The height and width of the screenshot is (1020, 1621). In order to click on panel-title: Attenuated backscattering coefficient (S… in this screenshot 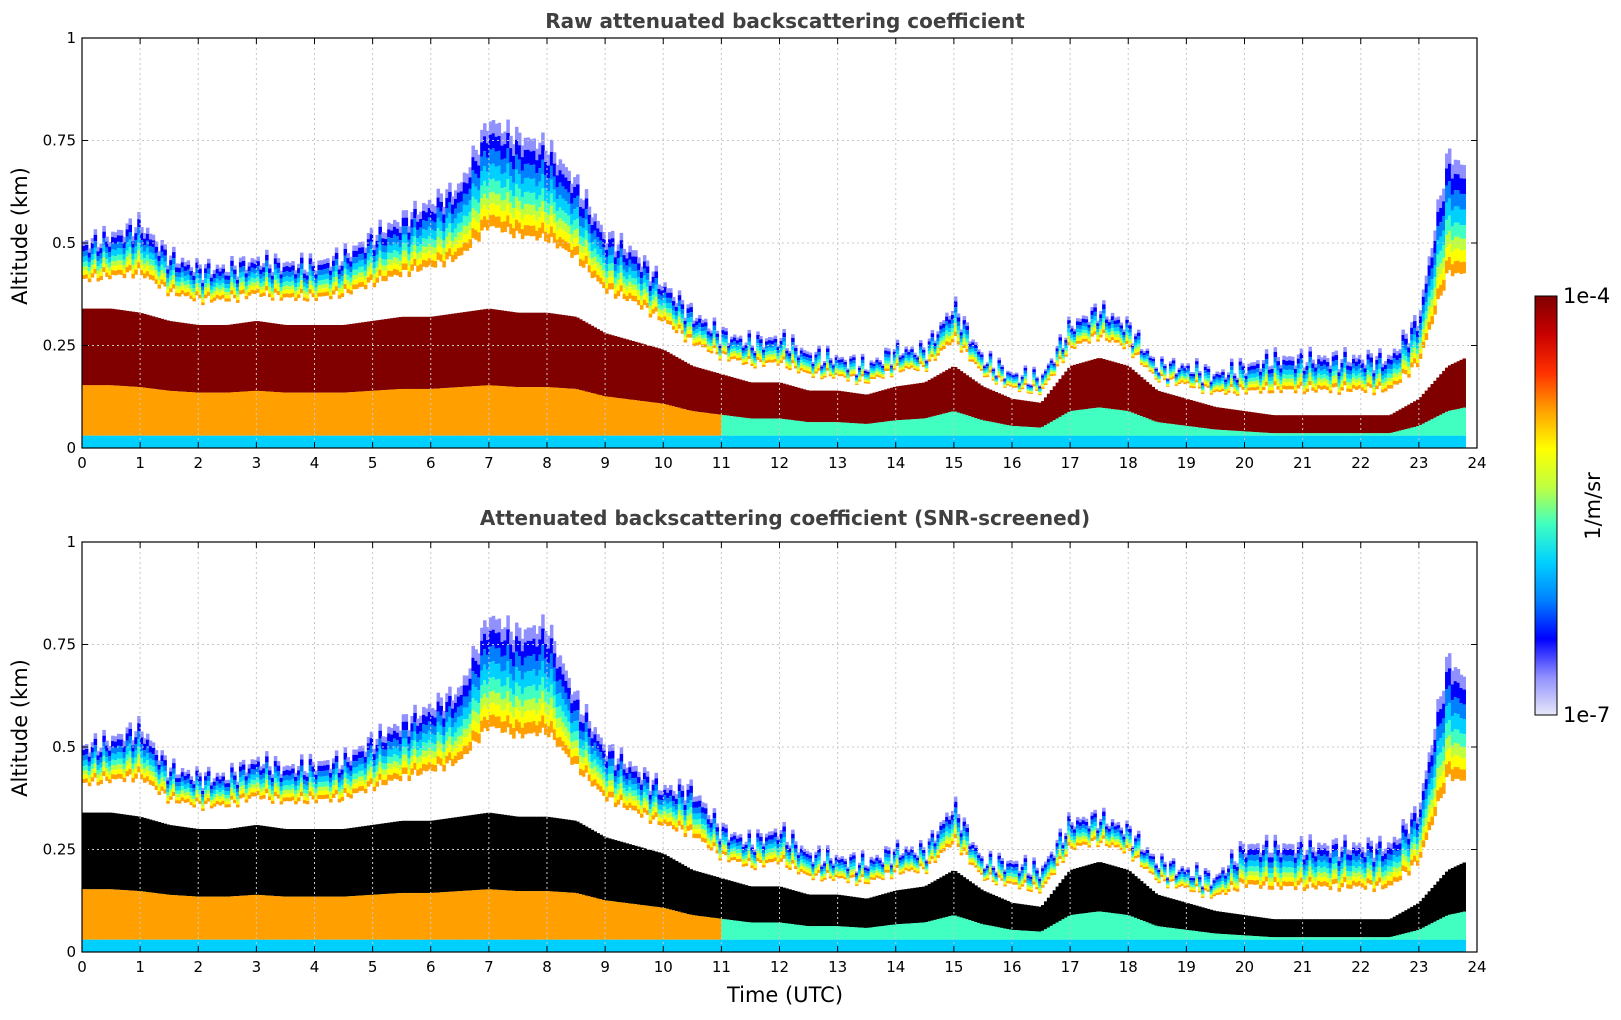, I will do `click(785, 518)`.